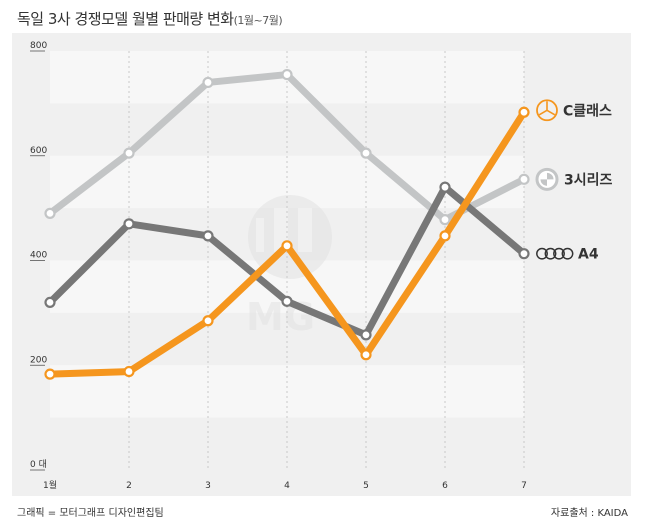 The width and height of the screenshot is (645, 525). Describe the element at coordinates (524, 486) in the screenshot. I see `x-tick-label: 7` at that location.